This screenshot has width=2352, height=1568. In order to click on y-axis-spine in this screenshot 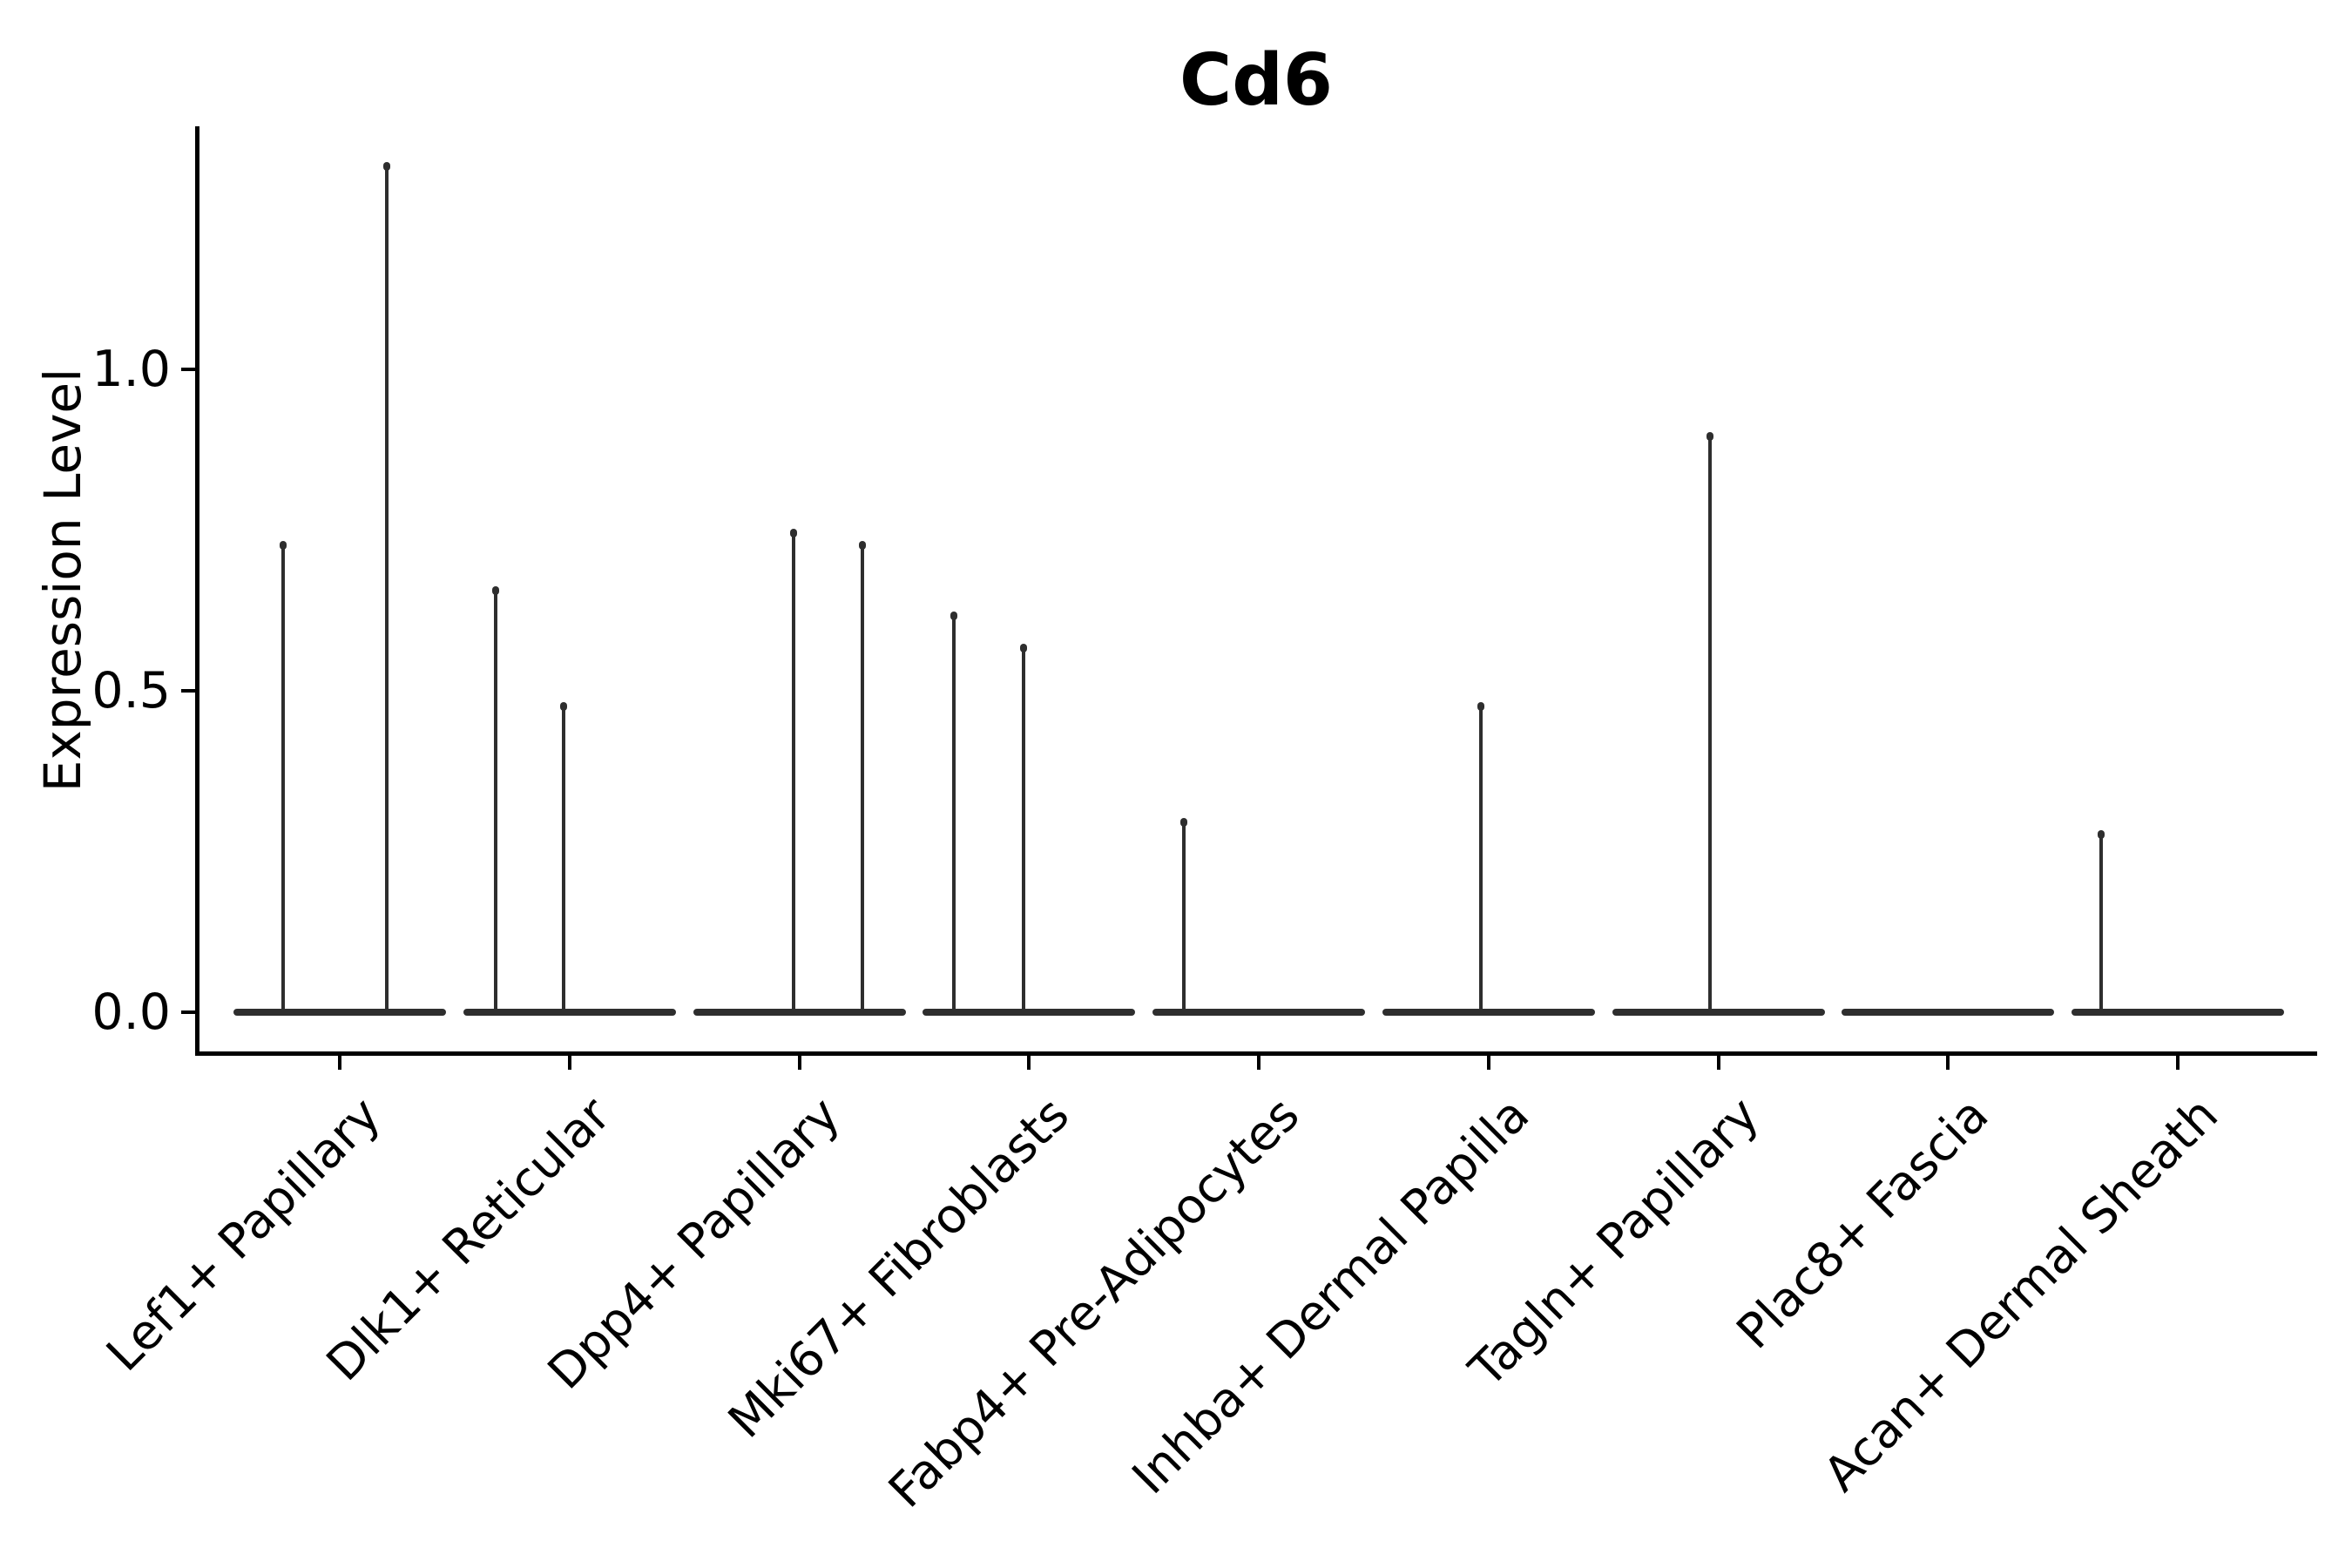, I will do `click(197, 591)`.